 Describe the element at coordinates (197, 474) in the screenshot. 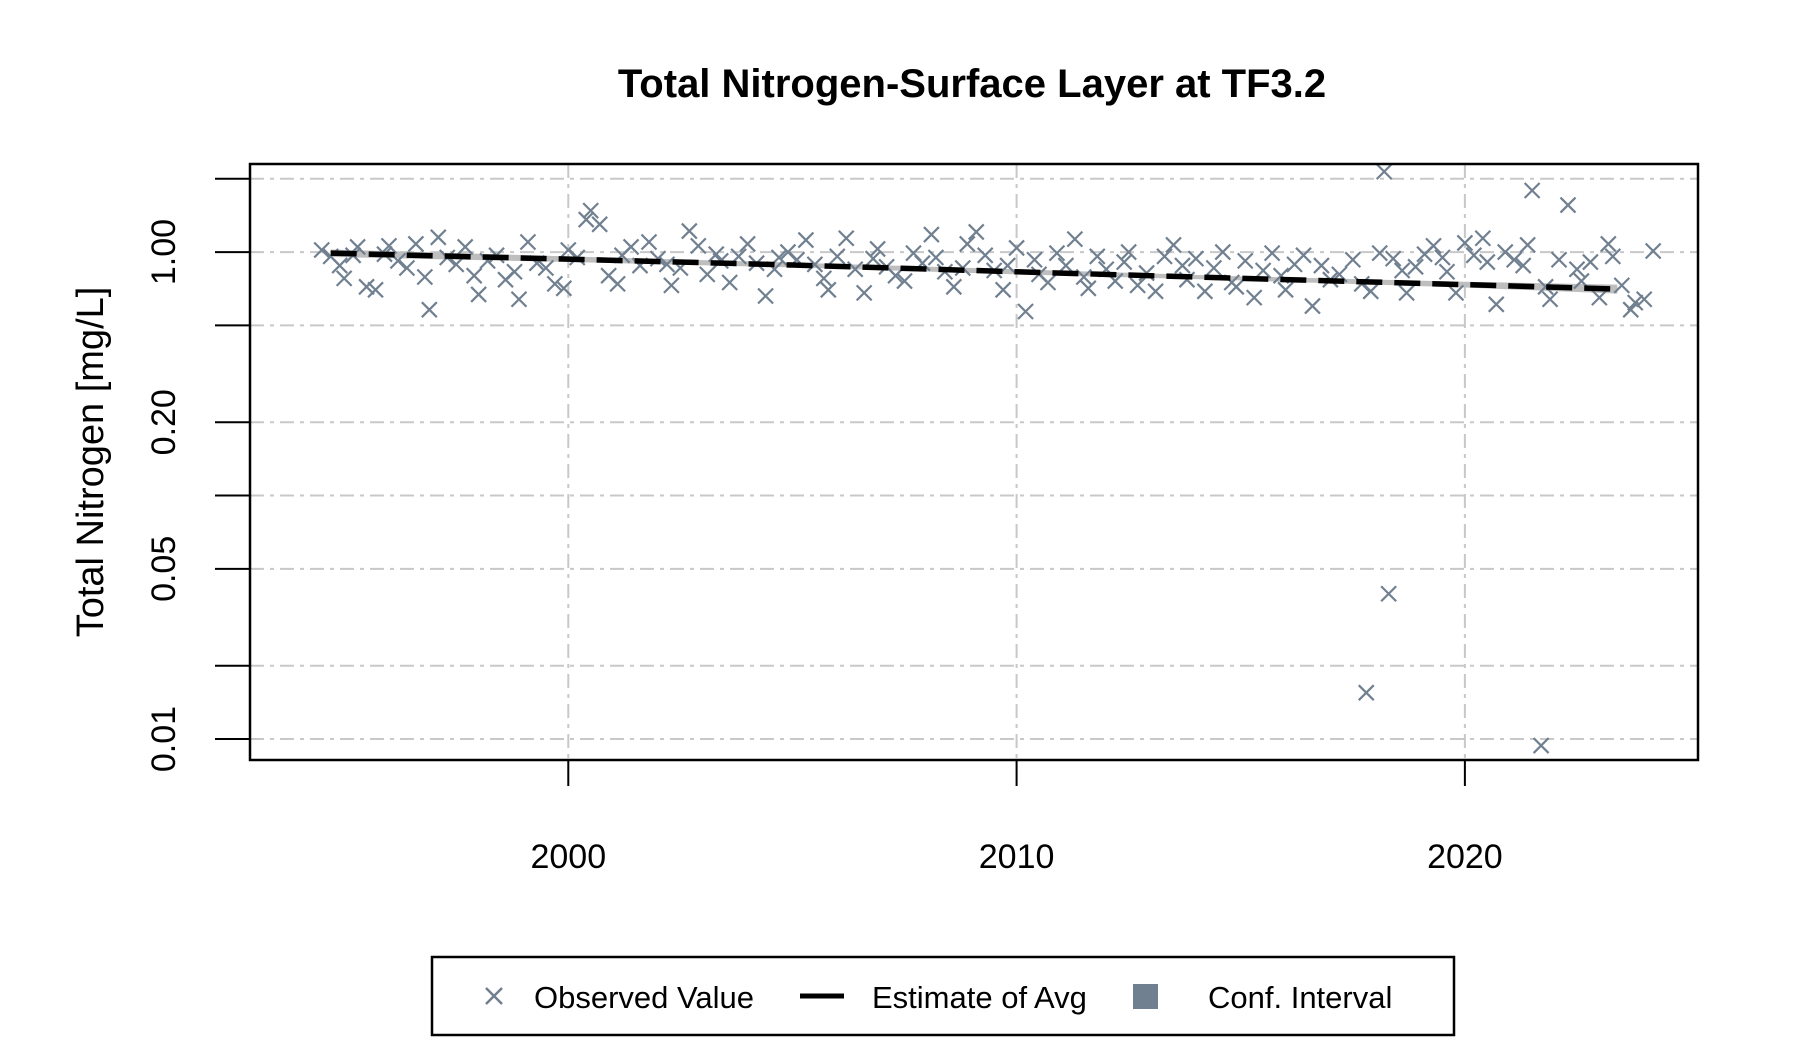

I see `y-axis: 0.01 0.05 0.20 1.00` at that location.